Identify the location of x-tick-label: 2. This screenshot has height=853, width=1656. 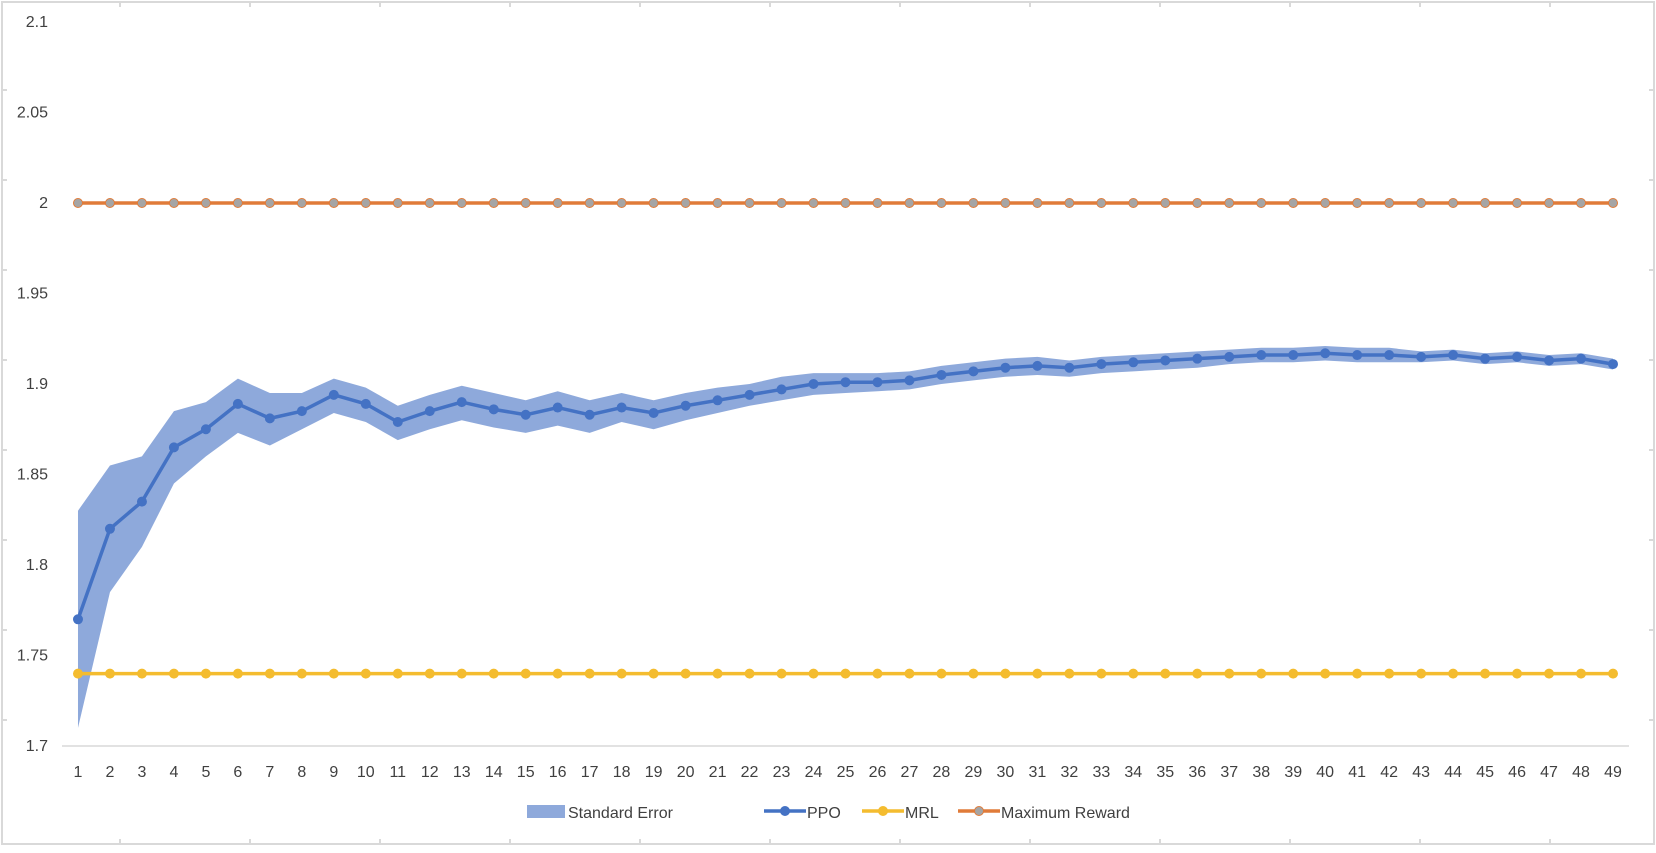
(110, 772).